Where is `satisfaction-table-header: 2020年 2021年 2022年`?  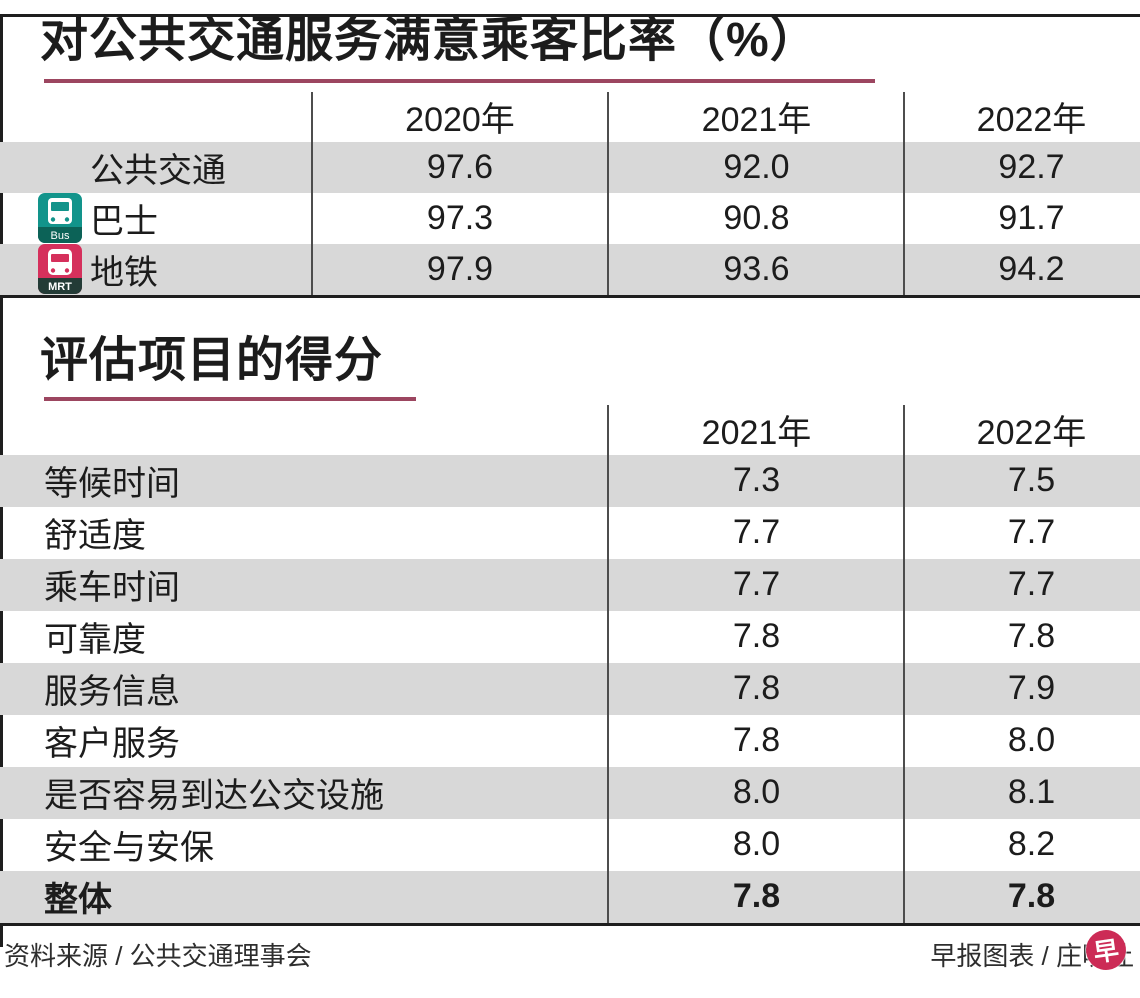 satisfaction-table-header: 2020年 2021年 2022年 is located at coordinates (570, 117).